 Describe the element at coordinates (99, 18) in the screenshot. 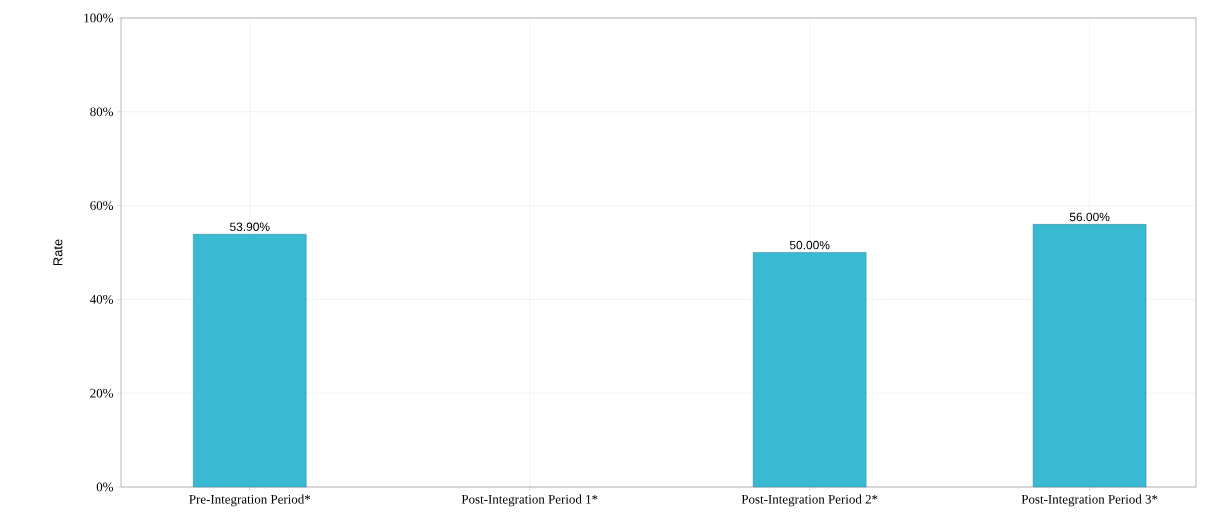

I see `y-tick-label: 100%` at that location.